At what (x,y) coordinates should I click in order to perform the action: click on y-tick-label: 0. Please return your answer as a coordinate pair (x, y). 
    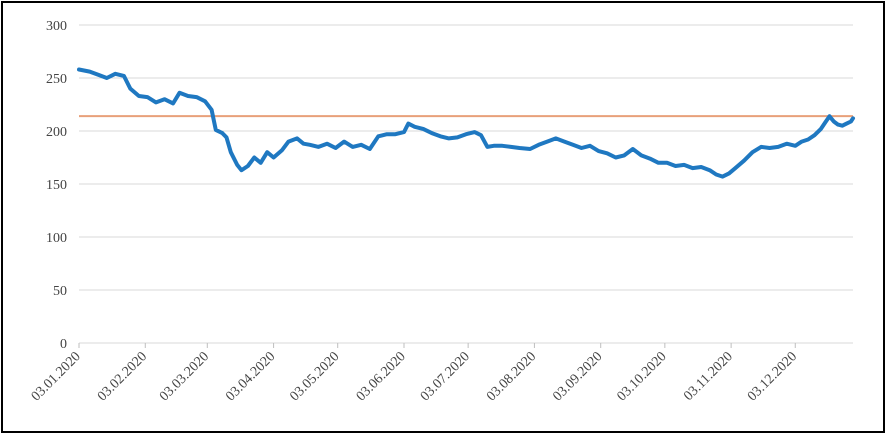
    Looking at the image, I should click on (63, 344).